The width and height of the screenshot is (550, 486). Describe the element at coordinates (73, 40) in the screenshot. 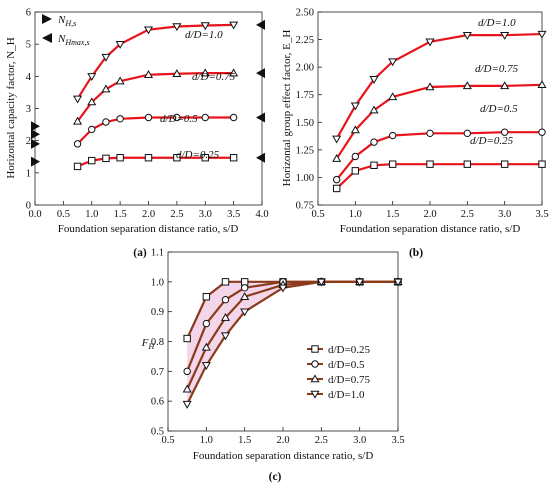

I see `legend-label-nhmaxs: NHmax,s` at that location.